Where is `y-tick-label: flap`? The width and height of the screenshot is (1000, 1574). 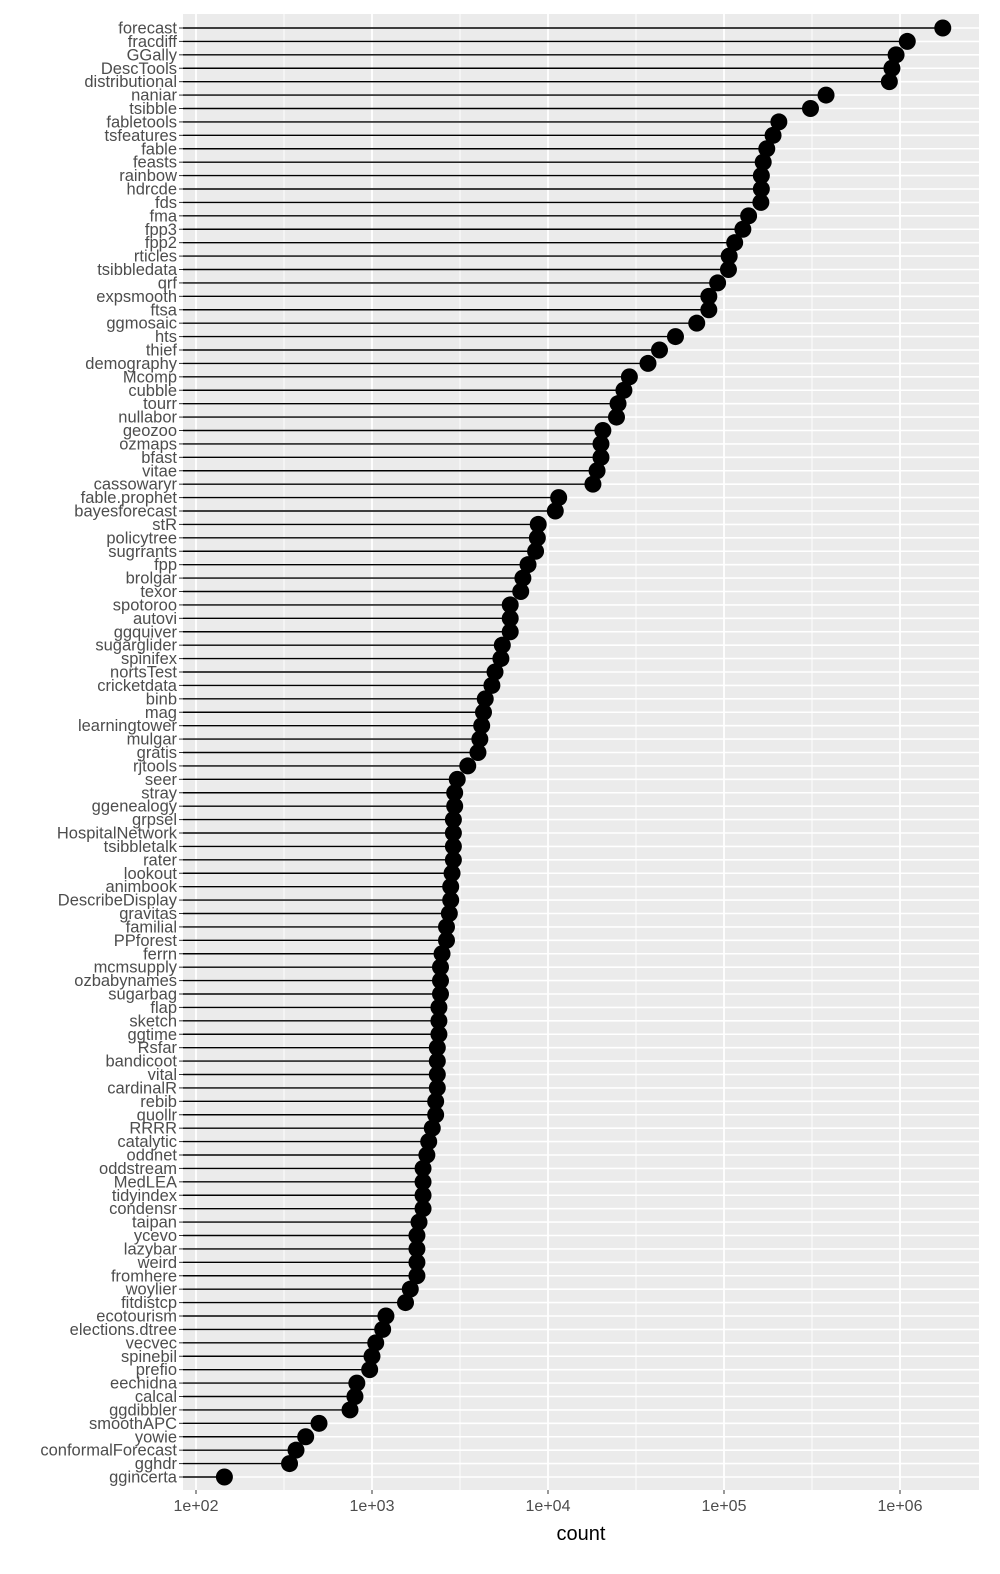 y-tick-label: flap is located at coordinates (163, 1008).